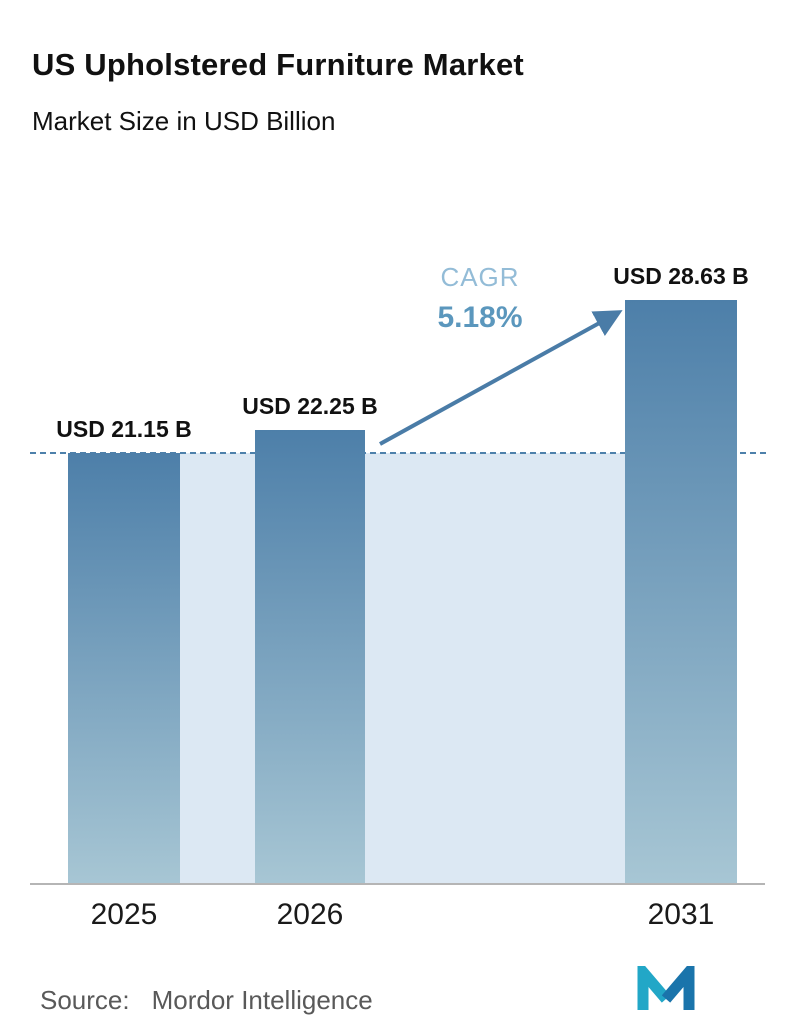 The width and height of the screenshot is (796, 1034). Describe the element at coordinates (310, 657) in the screenshot. I see `bar-2026` at that location.